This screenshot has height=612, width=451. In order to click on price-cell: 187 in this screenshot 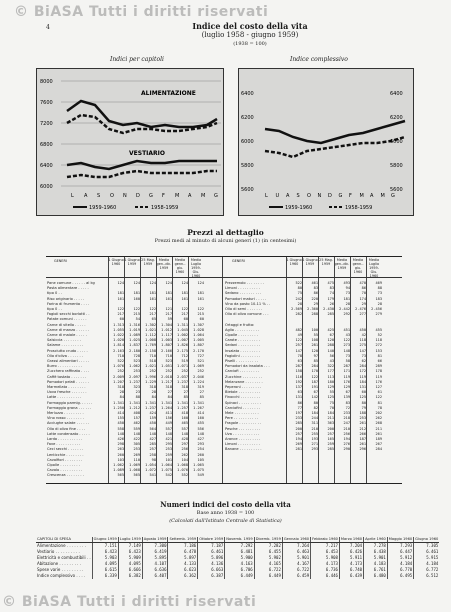, I will do `click(315, 381)`.